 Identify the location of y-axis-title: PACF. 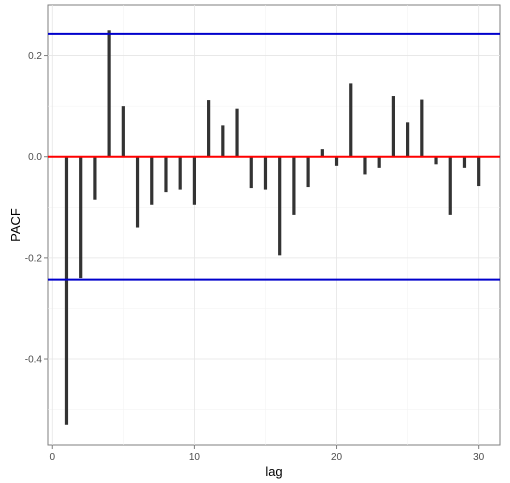
(15, 225).